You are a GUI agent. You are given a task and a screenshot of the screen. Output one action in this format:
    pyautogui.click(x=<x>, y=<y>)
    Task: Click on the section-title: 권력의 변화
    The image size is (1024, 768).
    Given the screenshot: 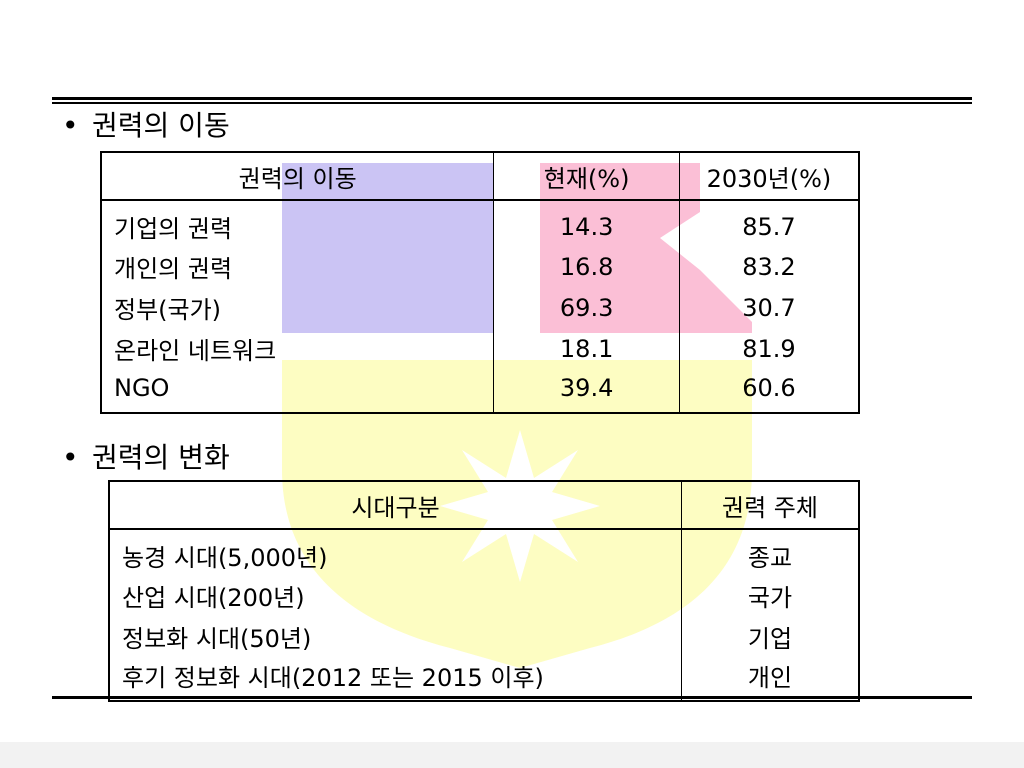 What is the action you would take?
    pyautogui.click(x=161, y=457)
    